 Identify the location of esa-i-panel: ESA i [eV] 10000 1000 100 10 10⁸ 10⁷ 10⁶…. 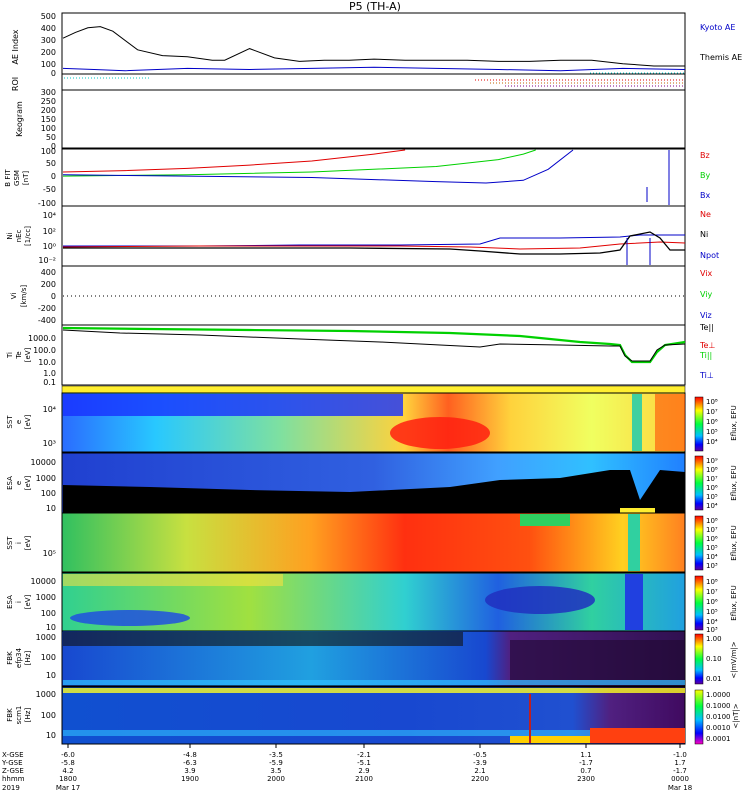
(372, 603).